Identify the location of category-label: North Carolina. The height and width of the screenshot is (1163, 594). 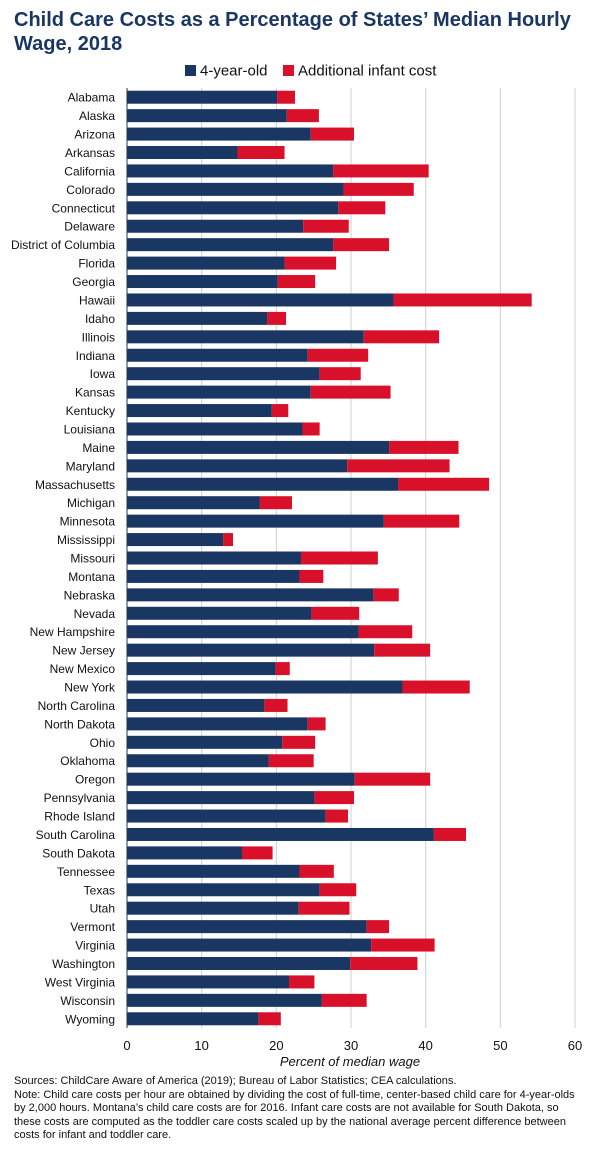
(77, 706).